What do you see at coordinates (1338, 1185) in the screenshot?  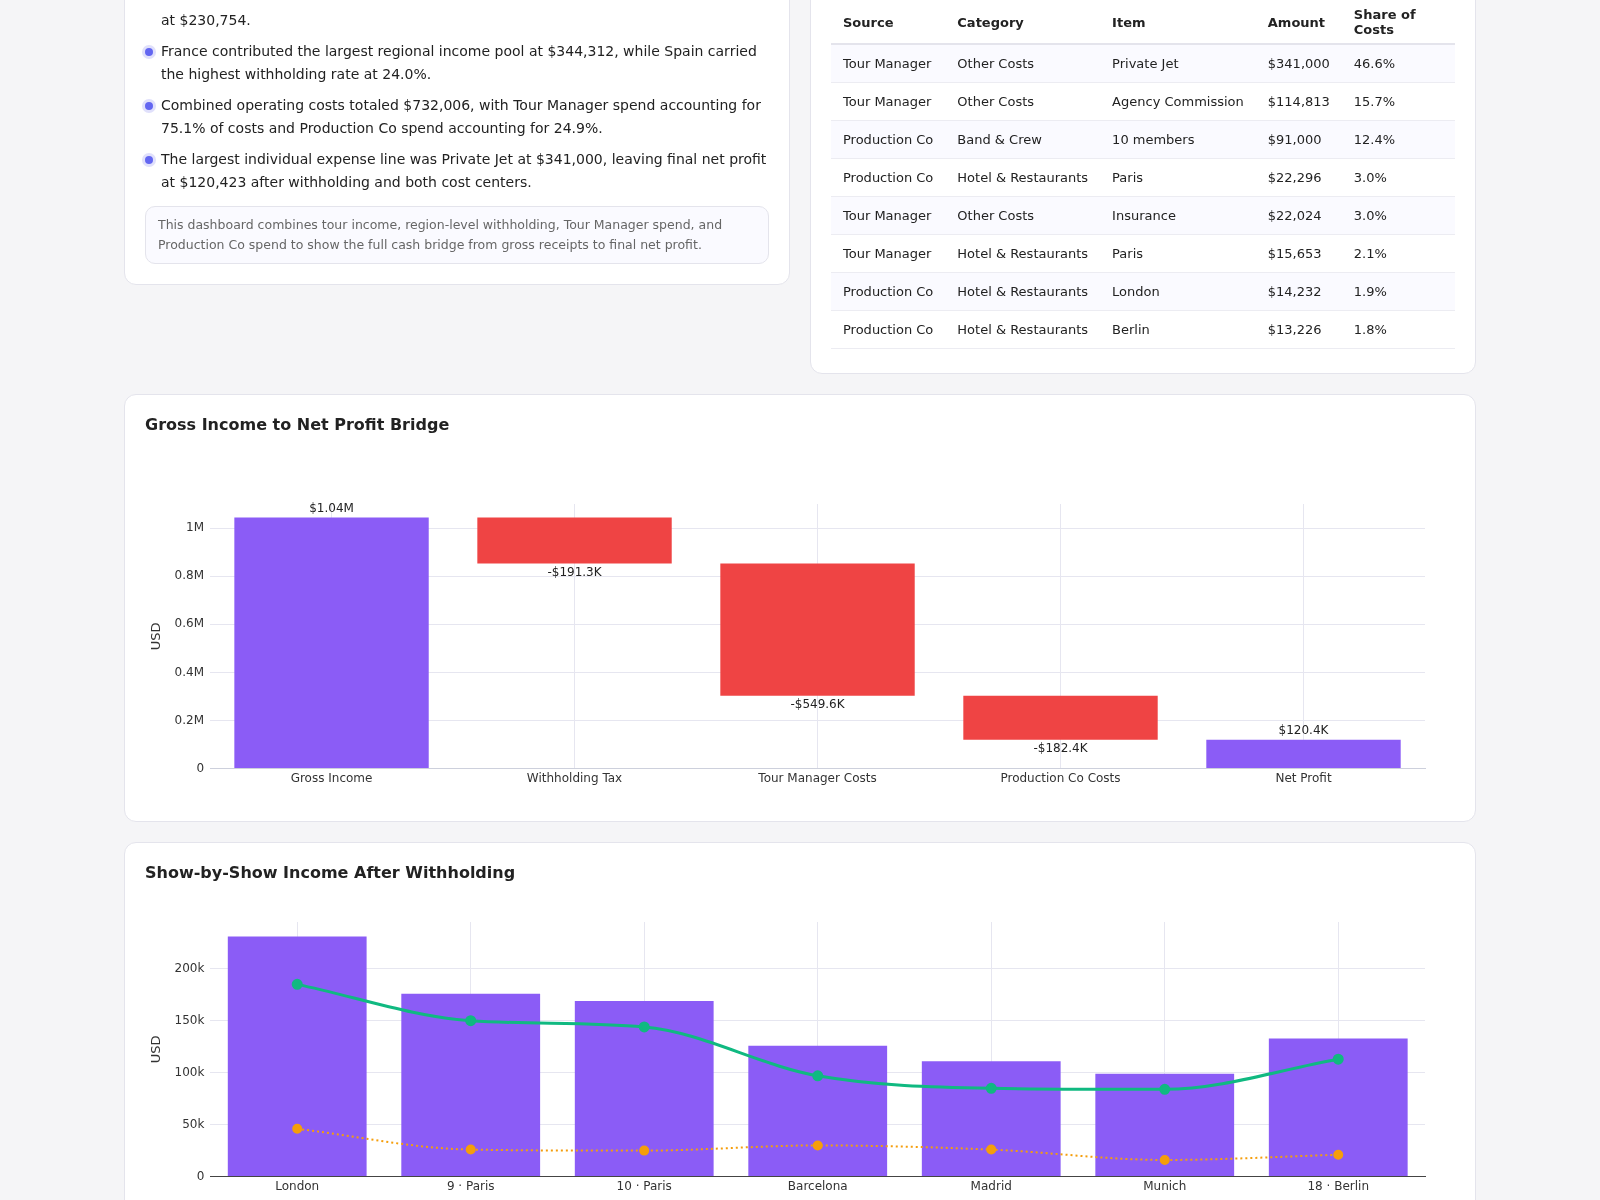 I see `x-tick-label: 18 · Berlin` at bounding box center [1338, 1185].